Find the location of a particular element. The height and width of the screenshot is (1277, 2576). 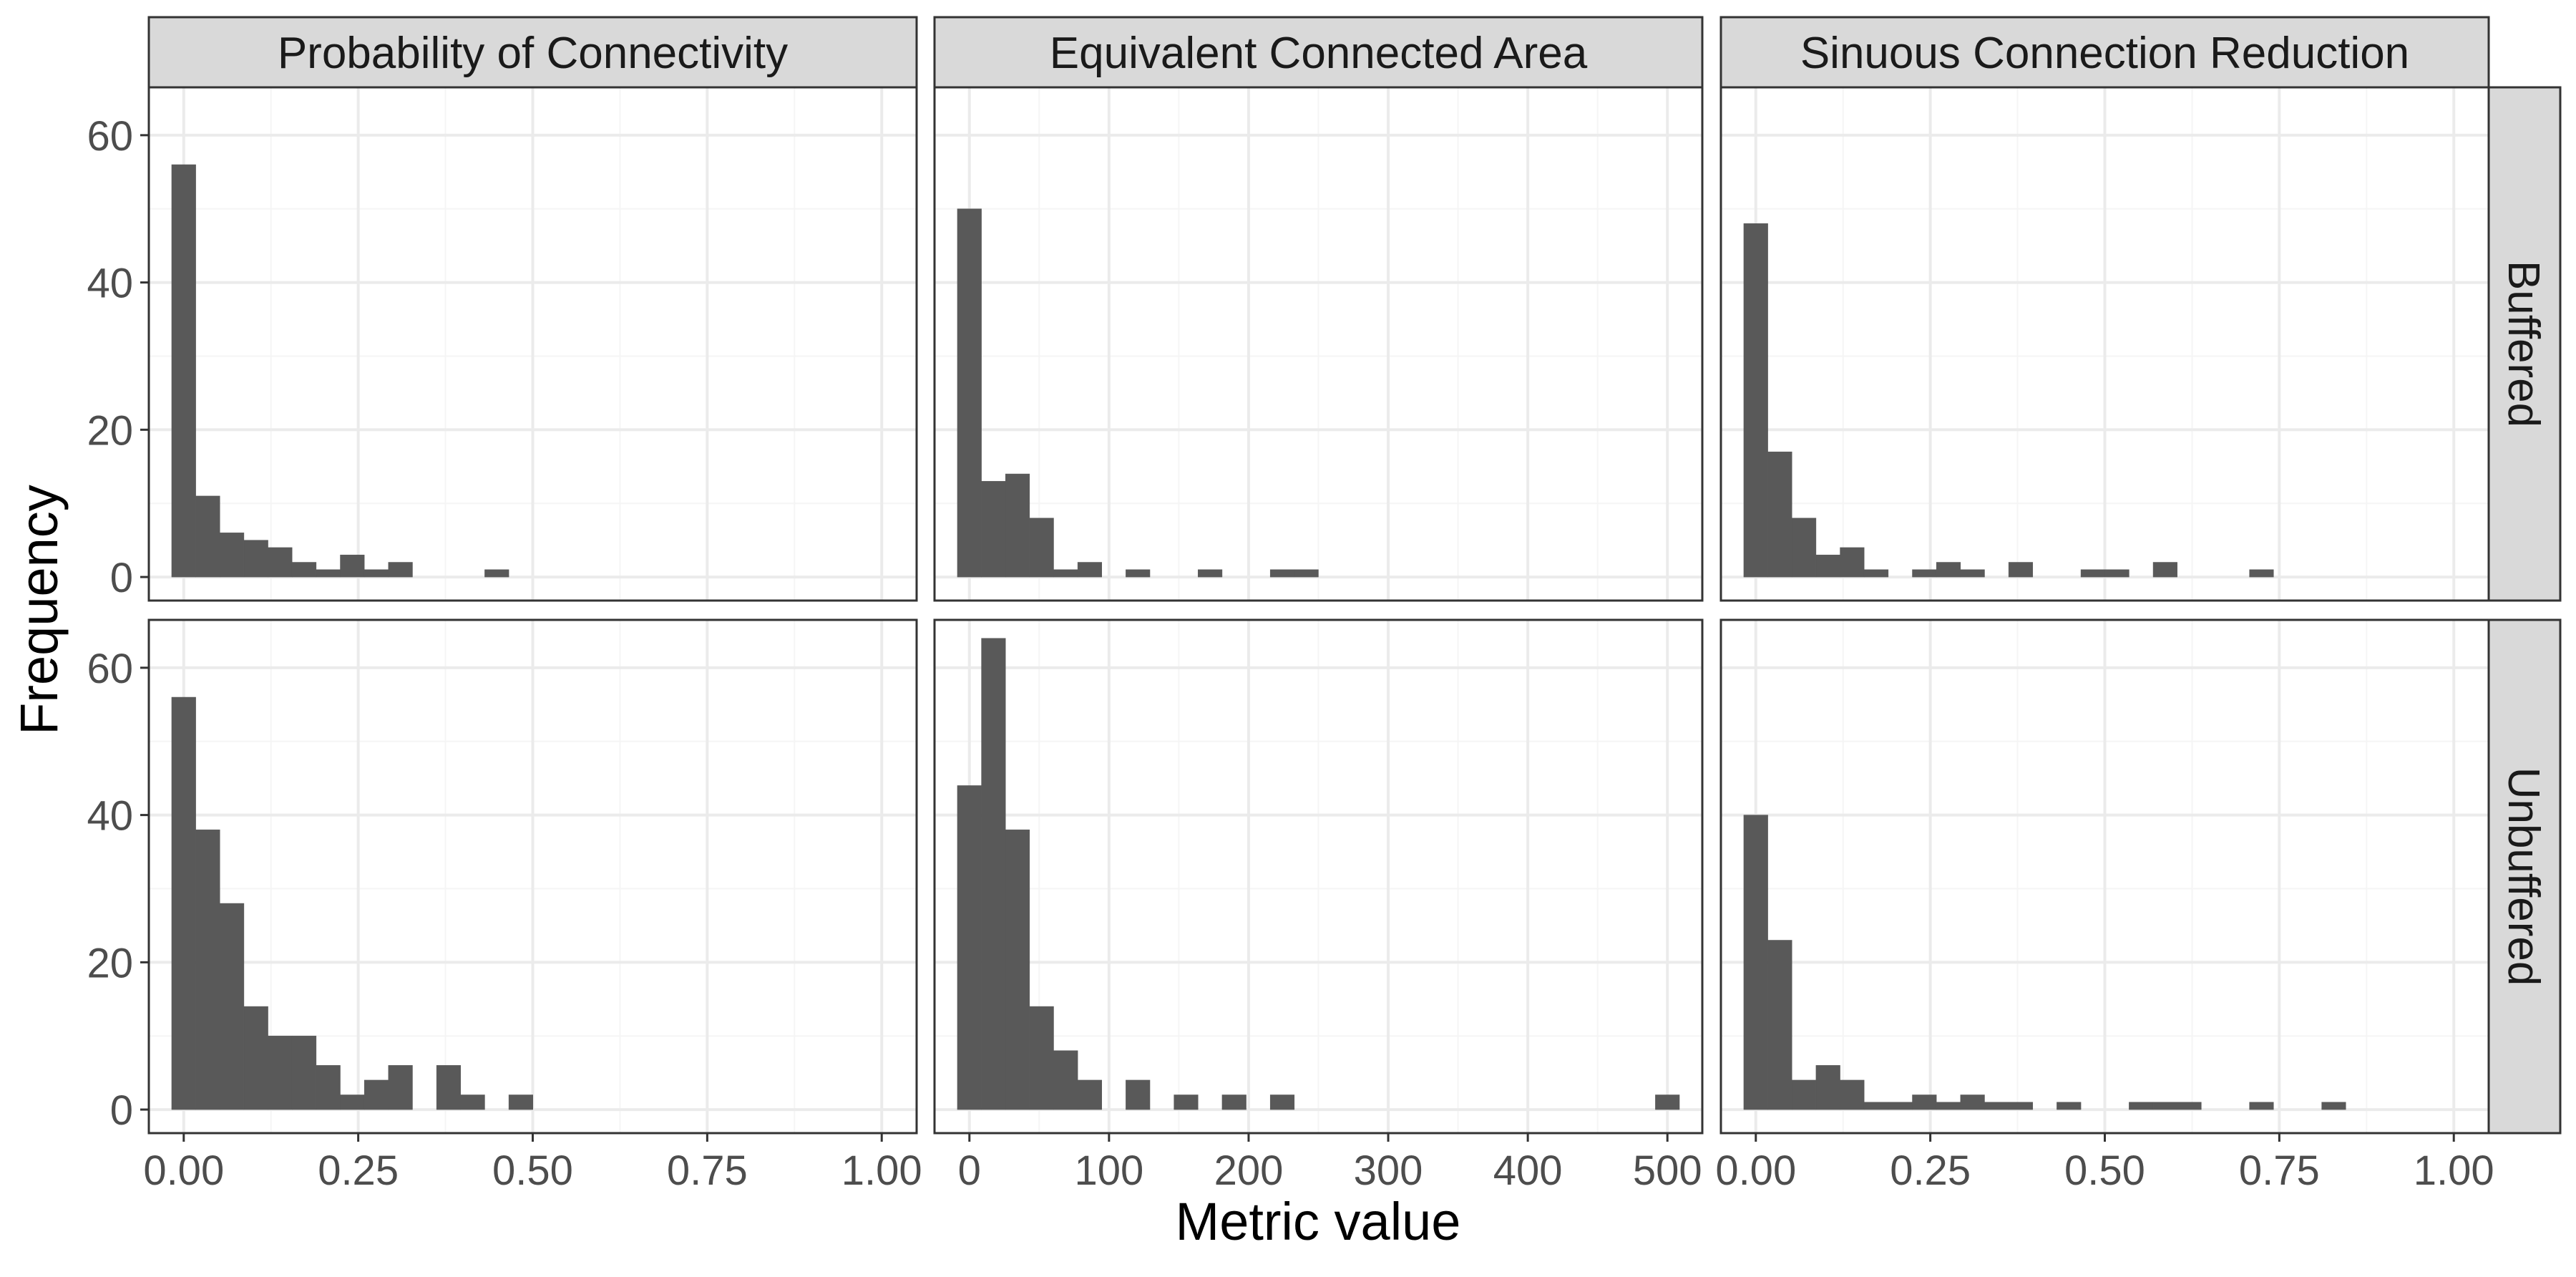

column-strip-sinuous-connection-reduction is located at coordinates (2104, 52).